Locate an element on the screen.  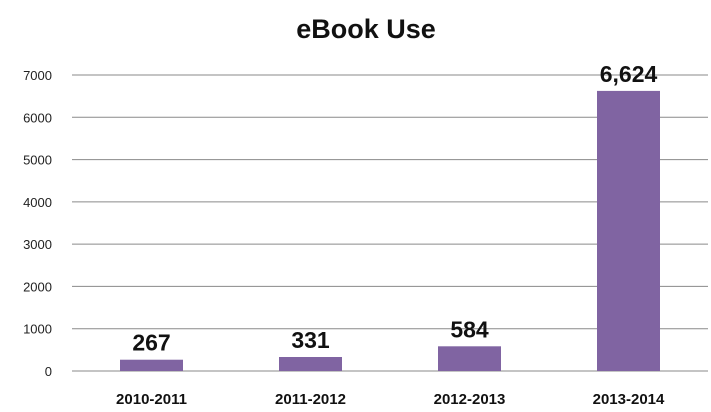
y-tick-label: 5000 is located at coordinates (37, 160).